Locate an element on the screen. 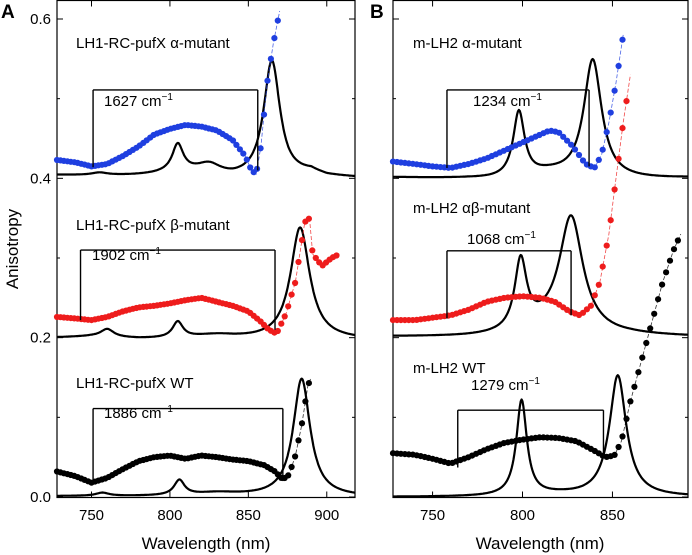 The width and height of the screenshot is (692, 555). y-tick-label: 0.6 is located at coordinates (40, 19).